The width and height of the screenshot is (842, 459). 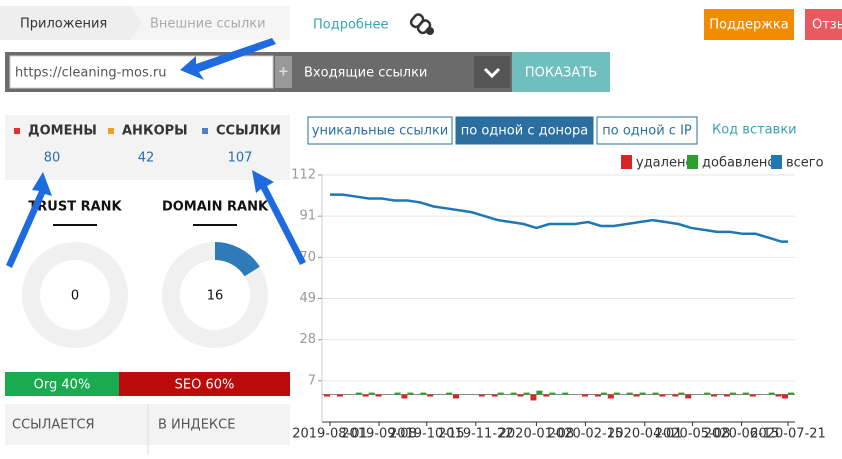 What do you see at coordinates (53, 425) in the screenshot?
I see `table-header-cell: ССЫЛАЕТСЯ` at bounding box center [53, 425].